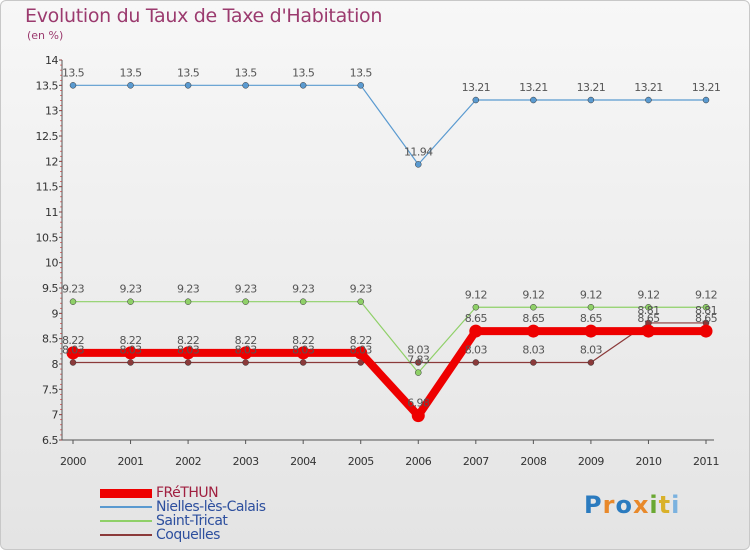  Describe the element at coordinates (187, 493) in the screenshot. I see `legend-label: FRéTHUN` at that location.